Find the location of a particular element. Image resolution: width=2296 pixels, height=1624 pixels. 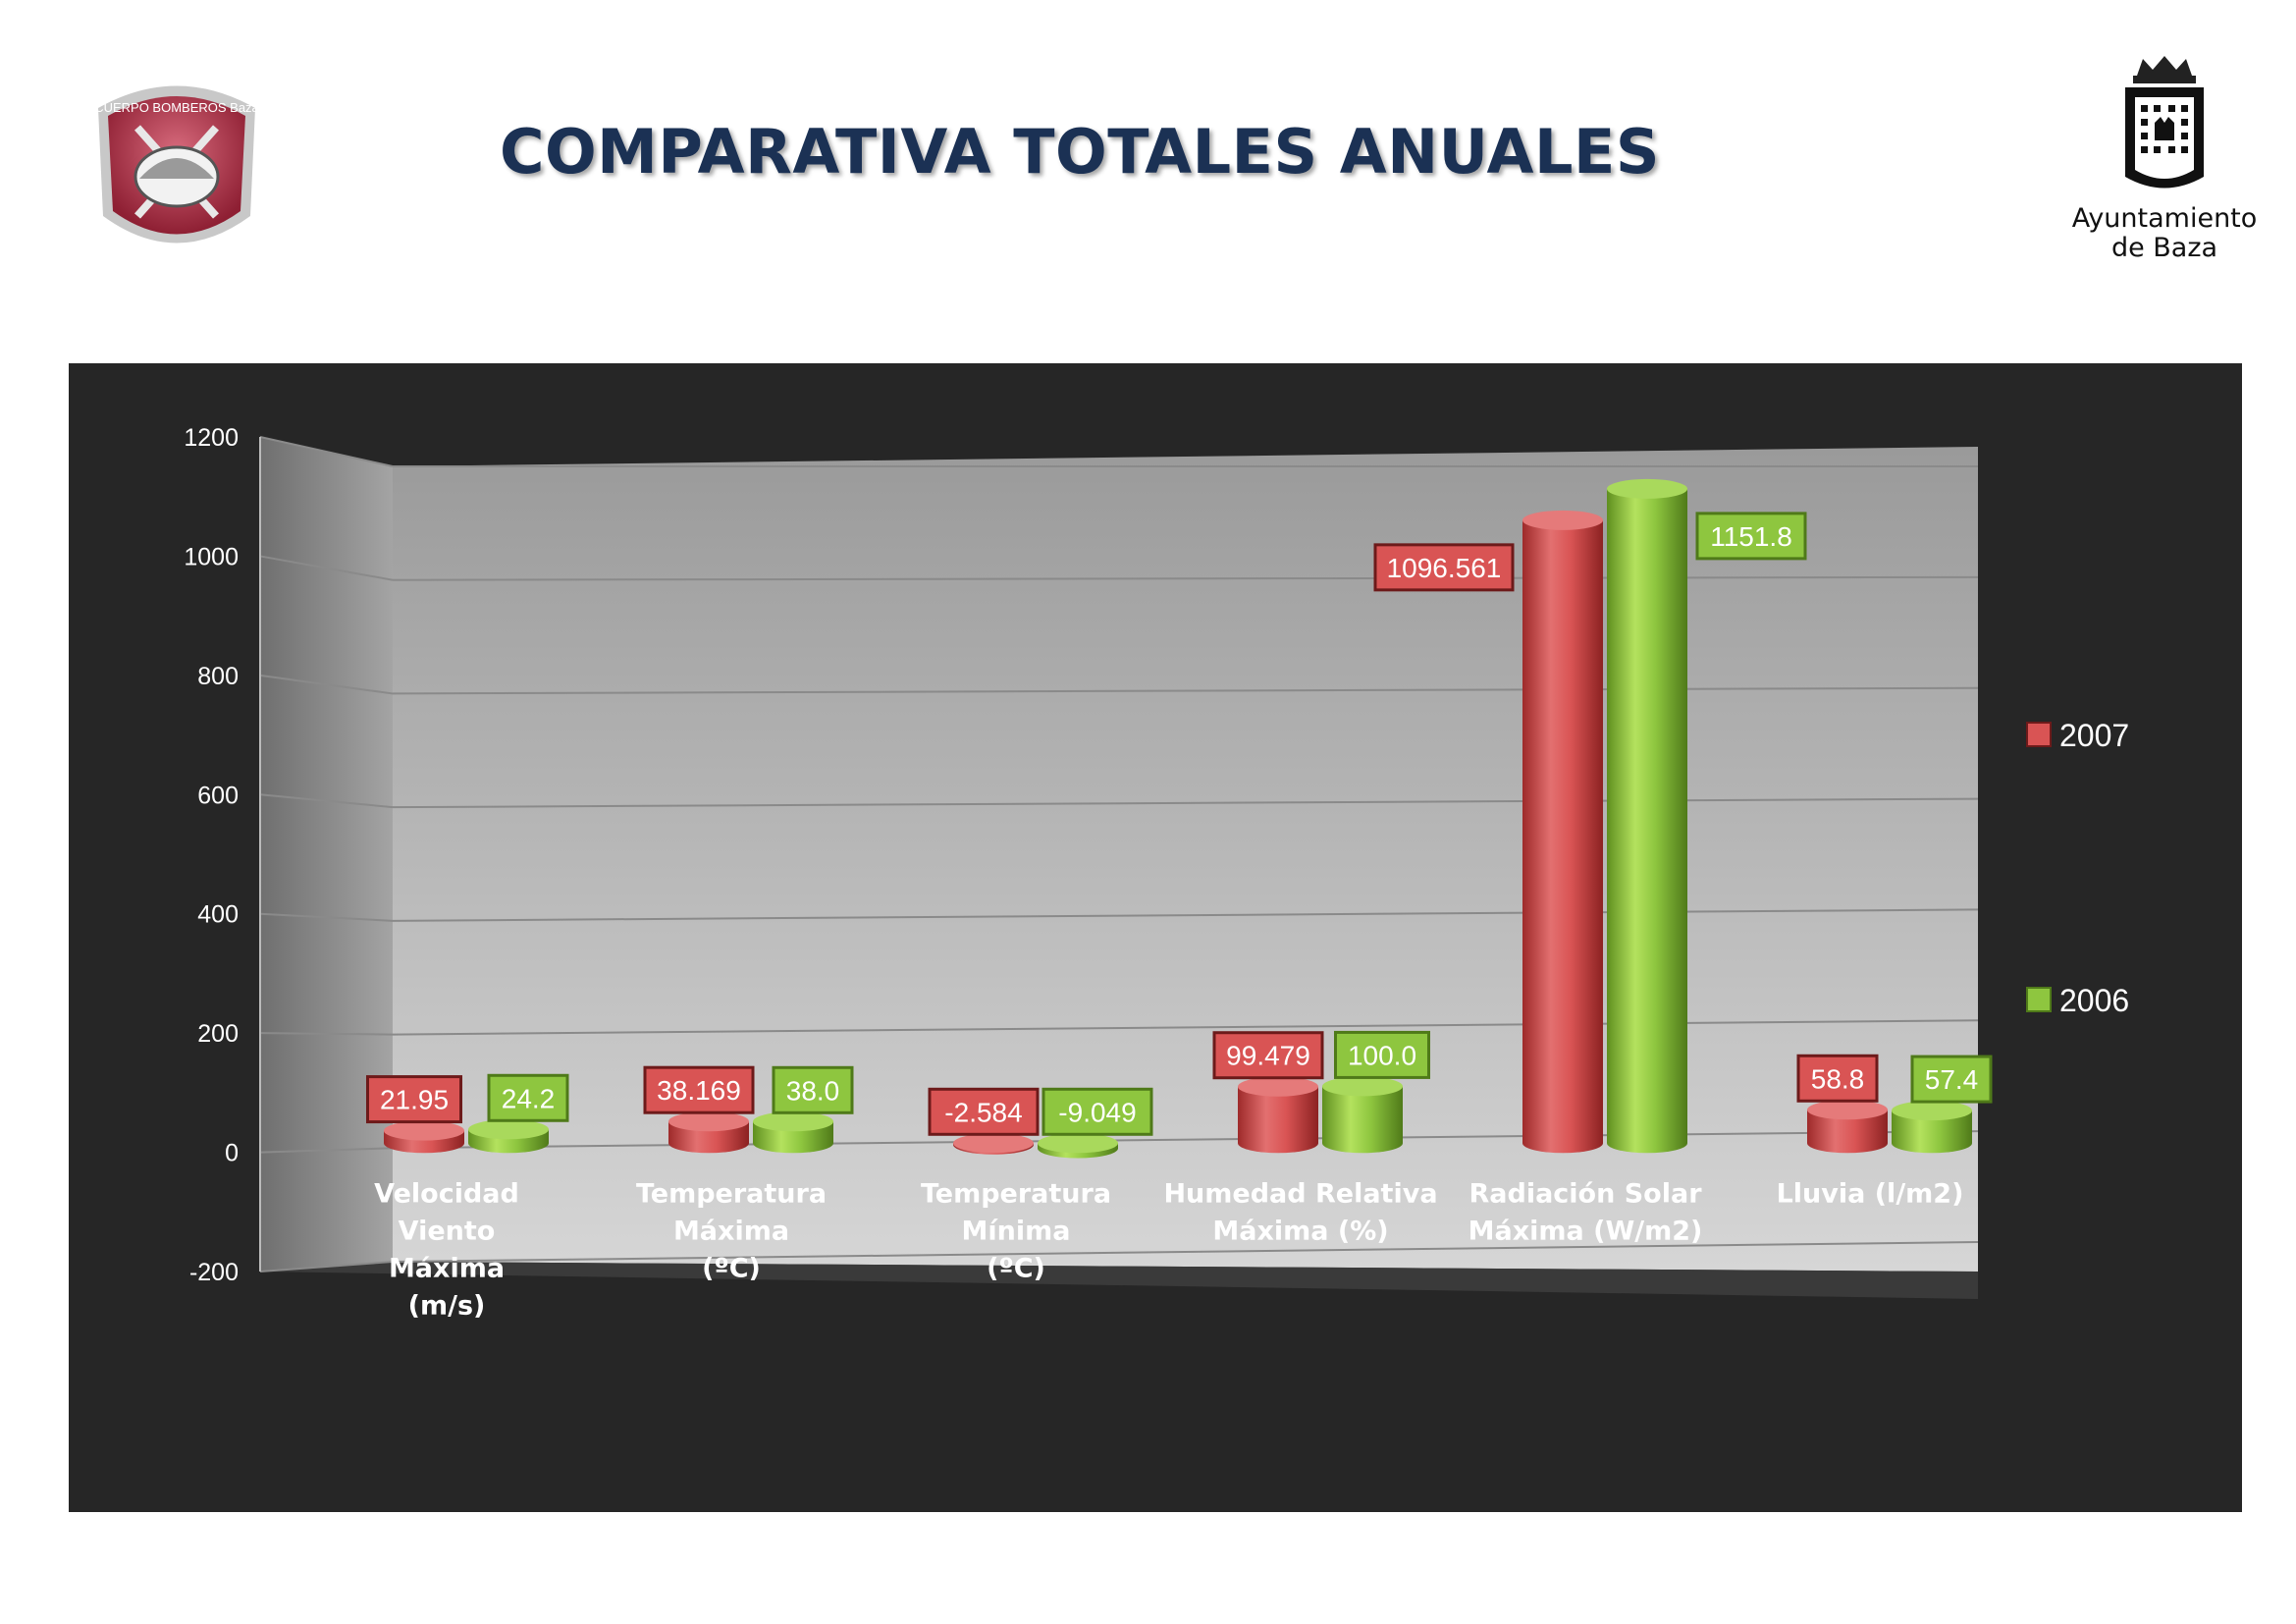

crest-caption-line2: de Baza is located at coordinates (2164, 248).